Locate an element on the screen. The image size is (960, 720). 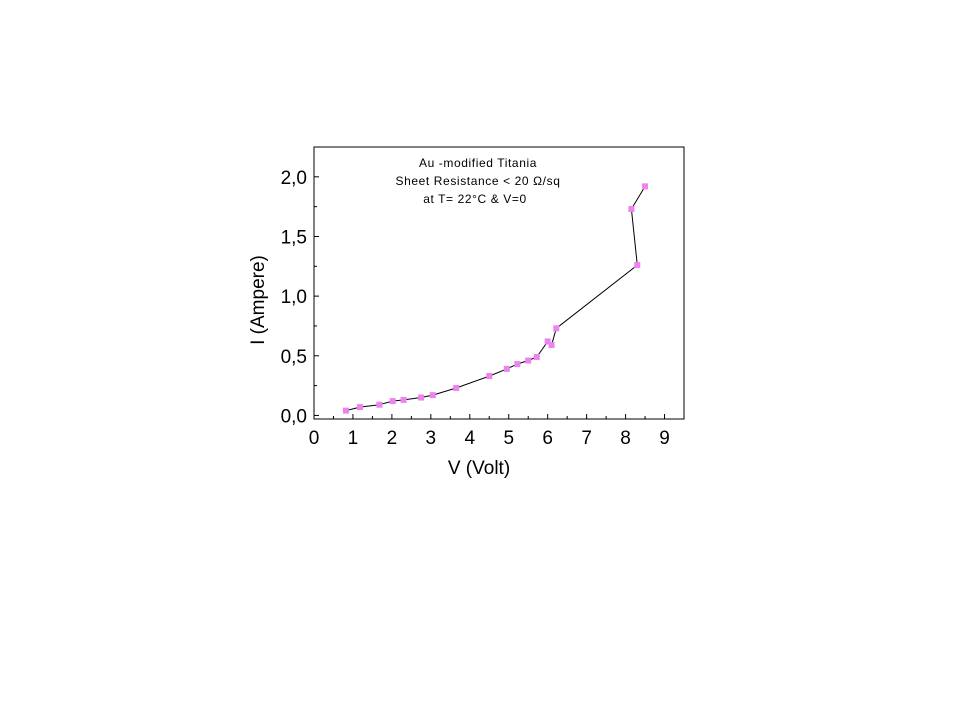
series-markers is located at coordinates (495, 298).